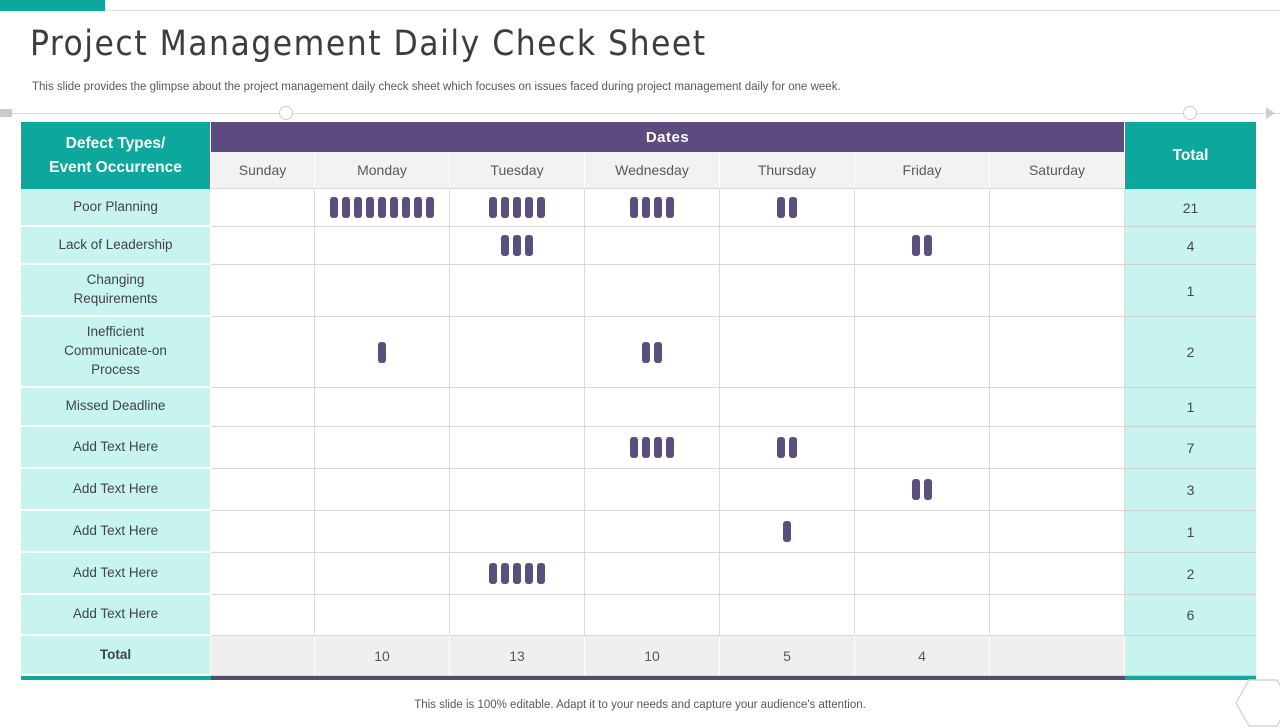 The height and width of the screenshot is (728, 1280). I want to click on row-label: Inefficient Communicate-on Process, so click(116, 352).